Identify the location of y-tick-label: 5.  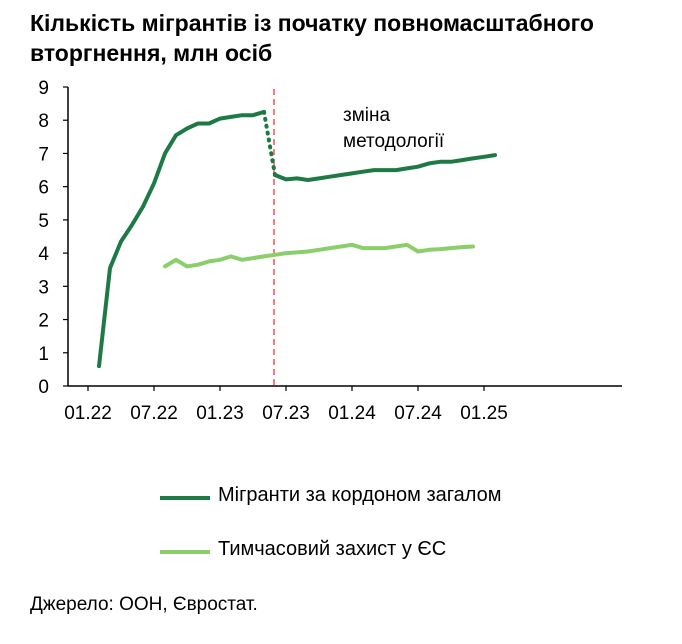
(43, 221).